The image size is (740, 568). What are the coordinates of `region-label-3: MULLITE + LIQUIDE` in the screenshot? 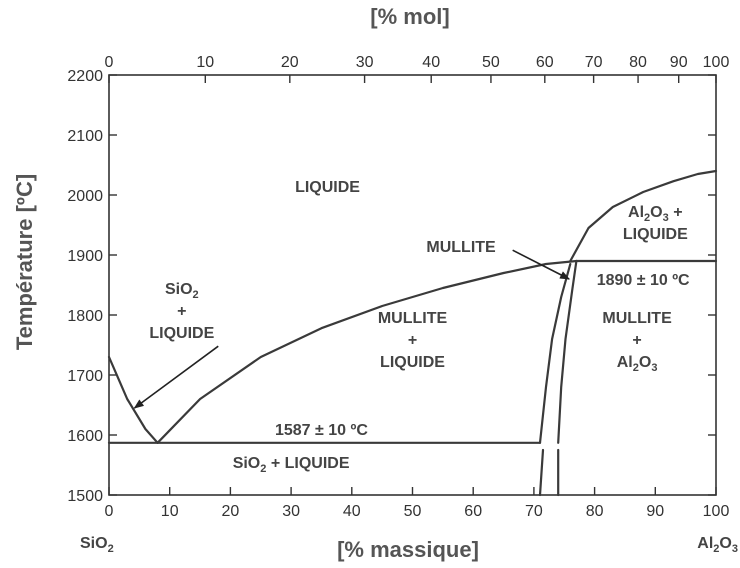 It's located at (413, 340).